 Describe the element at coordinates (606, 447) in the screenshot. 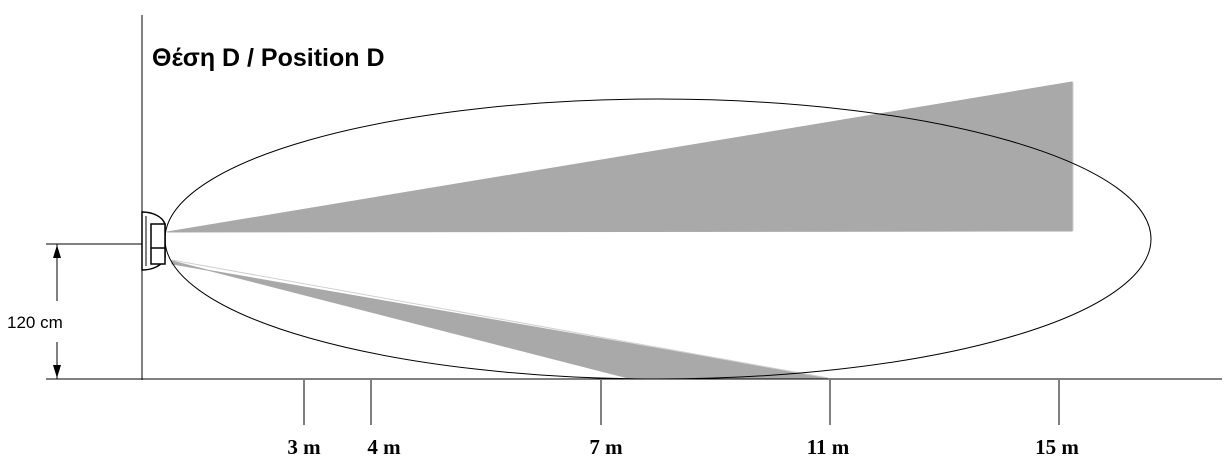

I see `distance-label-7m: 7 m` at that location.